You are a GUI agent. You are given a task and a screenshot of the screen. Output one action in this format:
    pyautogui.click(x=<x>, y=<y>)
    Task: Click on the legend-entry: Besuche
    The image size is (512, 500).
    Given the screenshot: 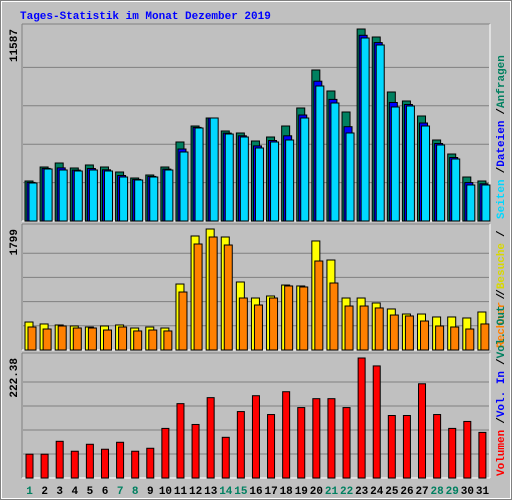 What is the action you would take?
    pyautogui.click(x=502, y=266)
    